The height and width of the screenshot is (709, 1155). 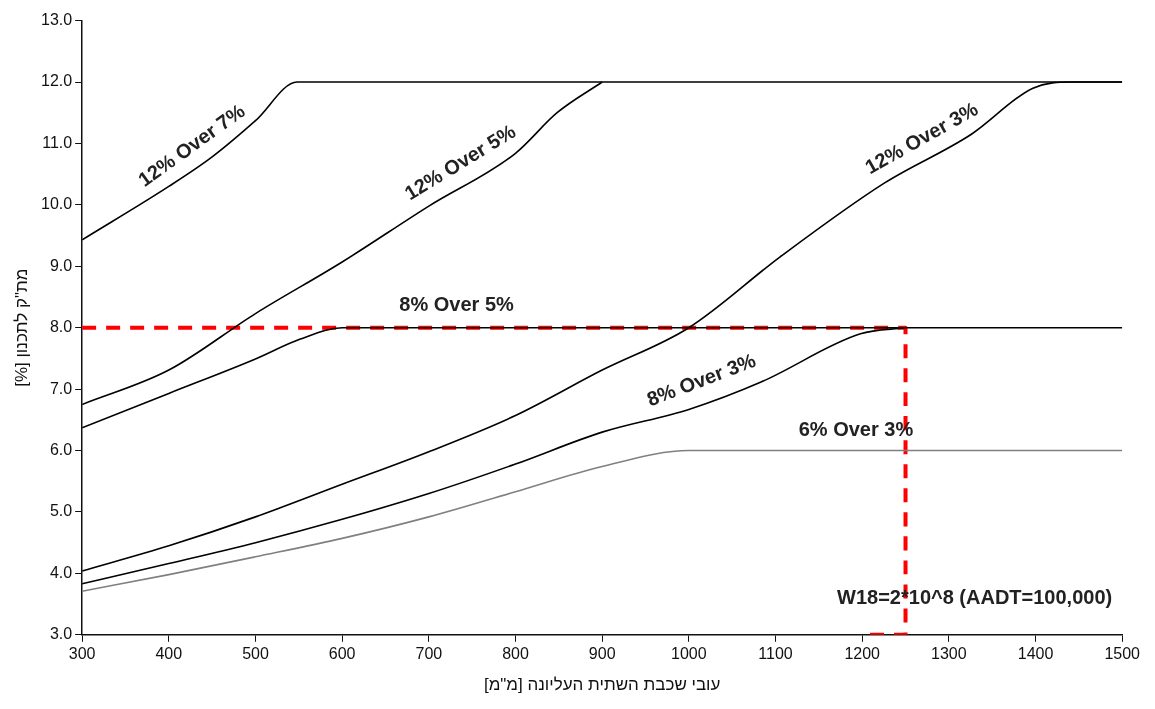 I want to click on y-tick-label: 10.0, so click(x=57, y=204).